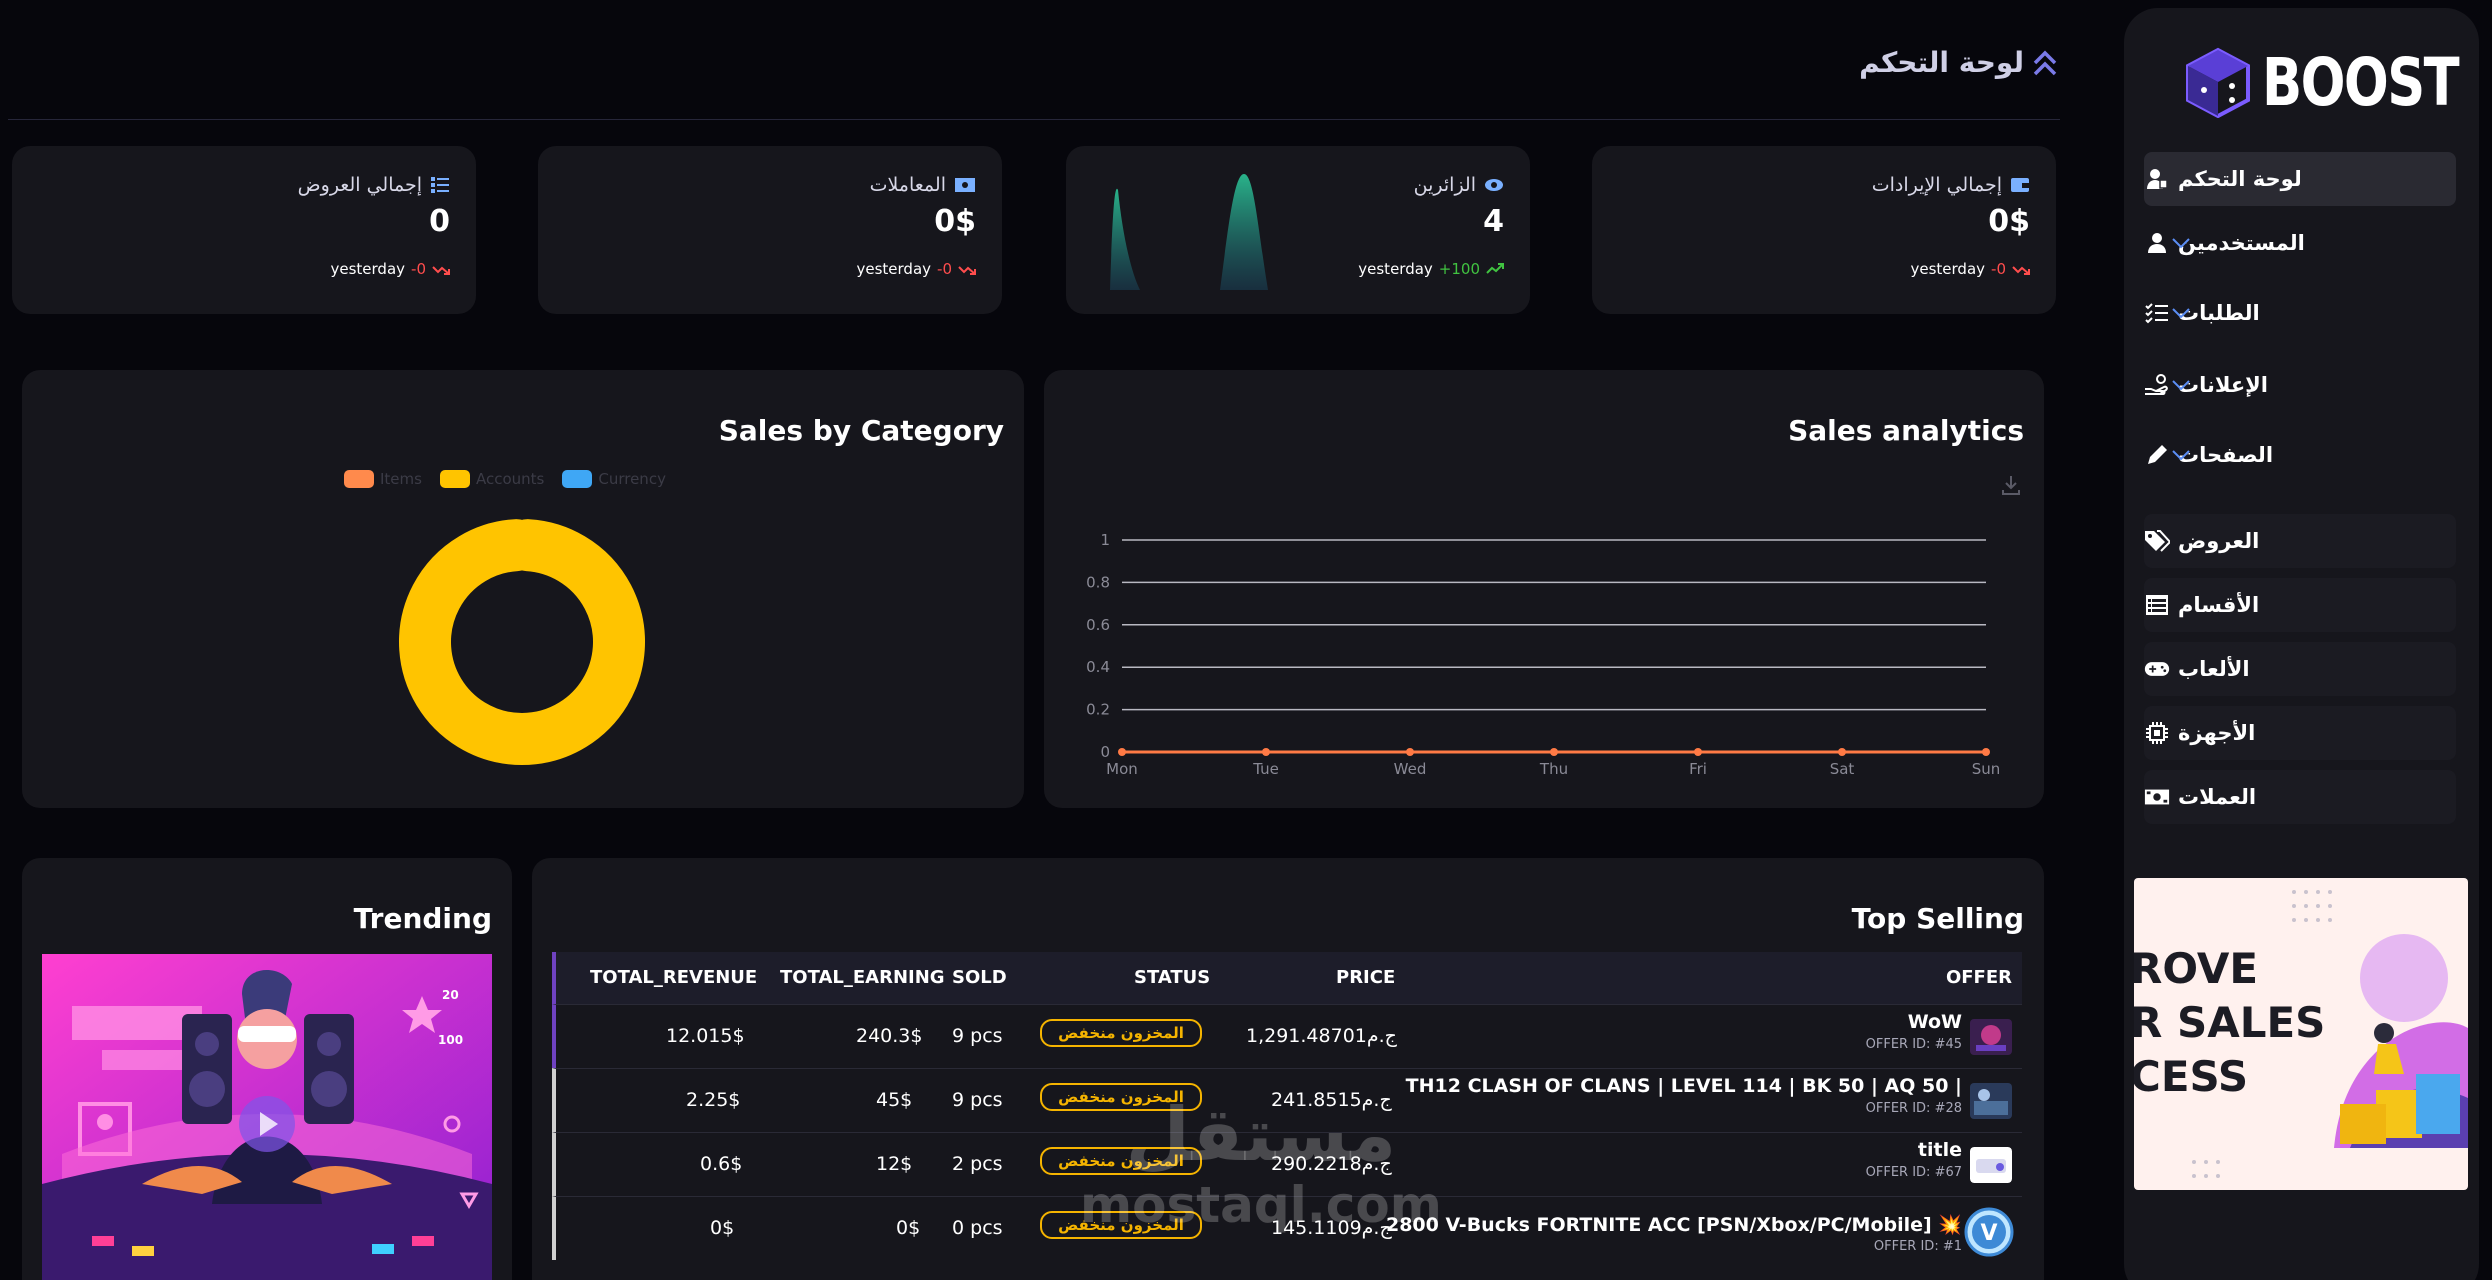 The image size is (2492, 1280). I want to click on stat-value: 0$, so click(955, 221).